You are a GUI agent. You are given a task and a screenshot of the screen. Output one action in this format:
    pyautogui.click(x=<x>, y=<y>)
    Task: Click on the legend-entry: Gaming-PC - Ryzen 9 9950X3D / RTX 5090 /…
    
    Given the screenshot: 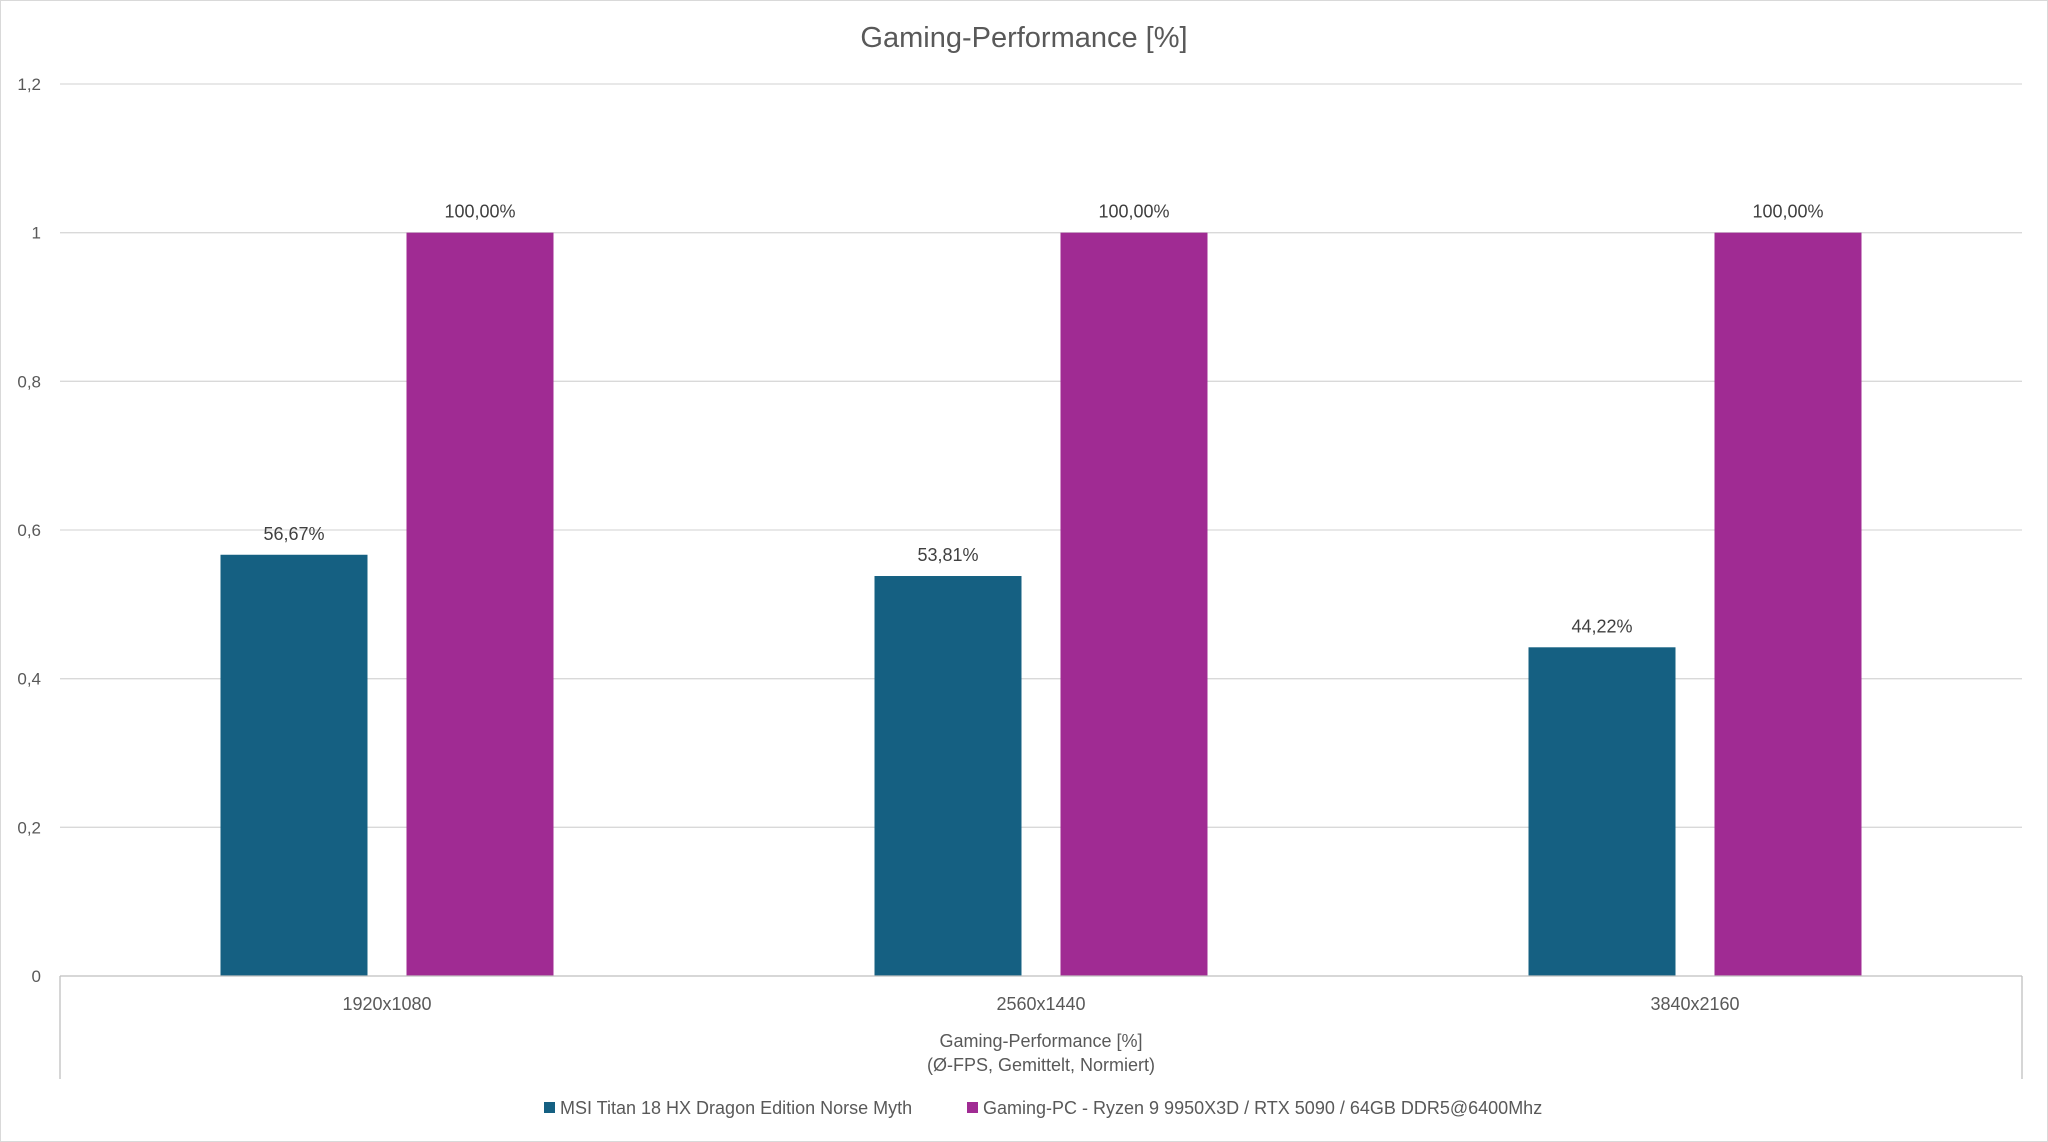 What is the action you would take?
    pyautogui.click(x=1262, y=1108)
    